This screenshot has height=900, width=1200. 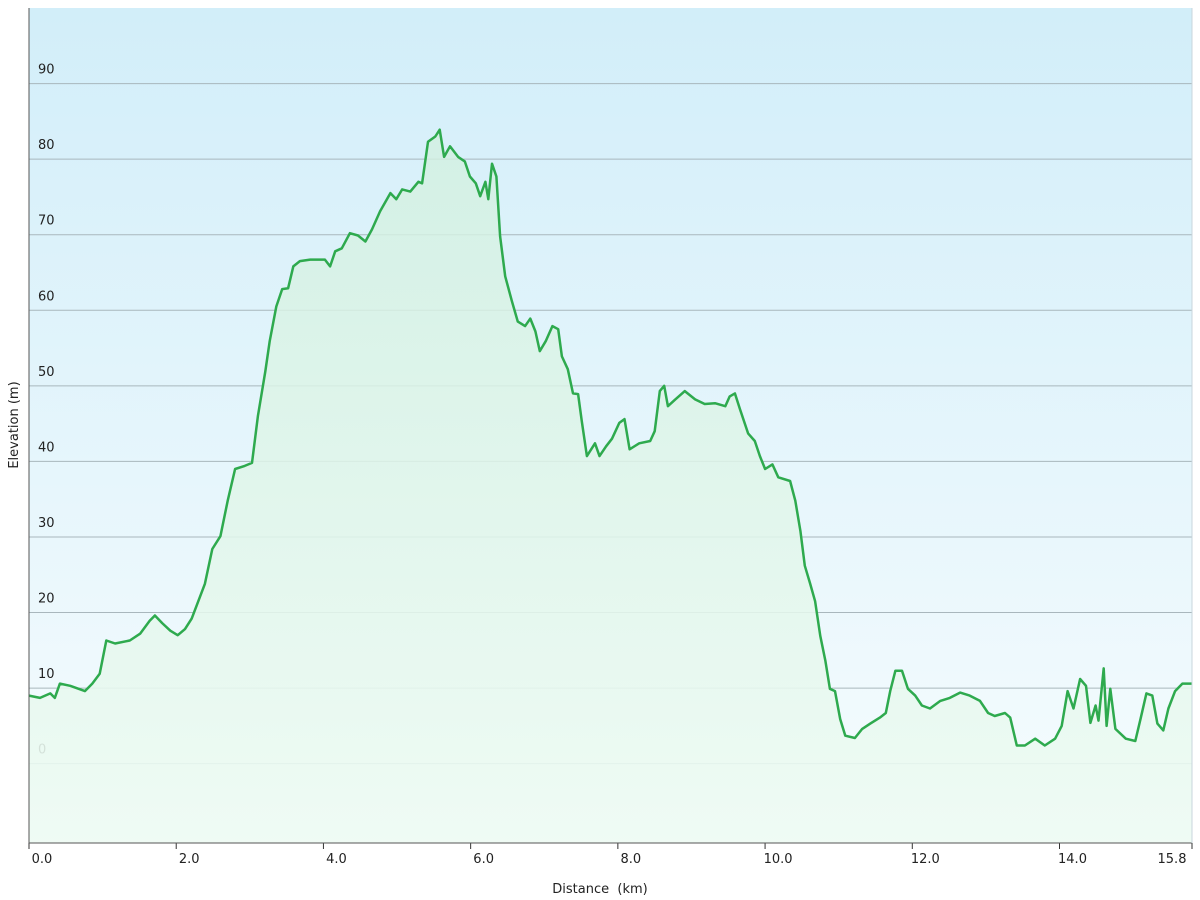 What do you see at coordinates (46, 599) in the screenshot?
I see `y-tick-label: 20` at bounding box center [46, 599].